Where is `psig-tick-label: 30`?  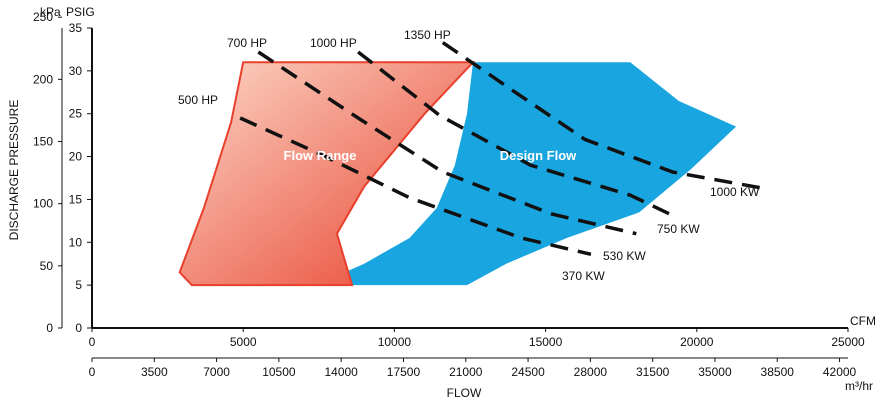
psig-tick-label: 30 is located at coordinates (76, 71).